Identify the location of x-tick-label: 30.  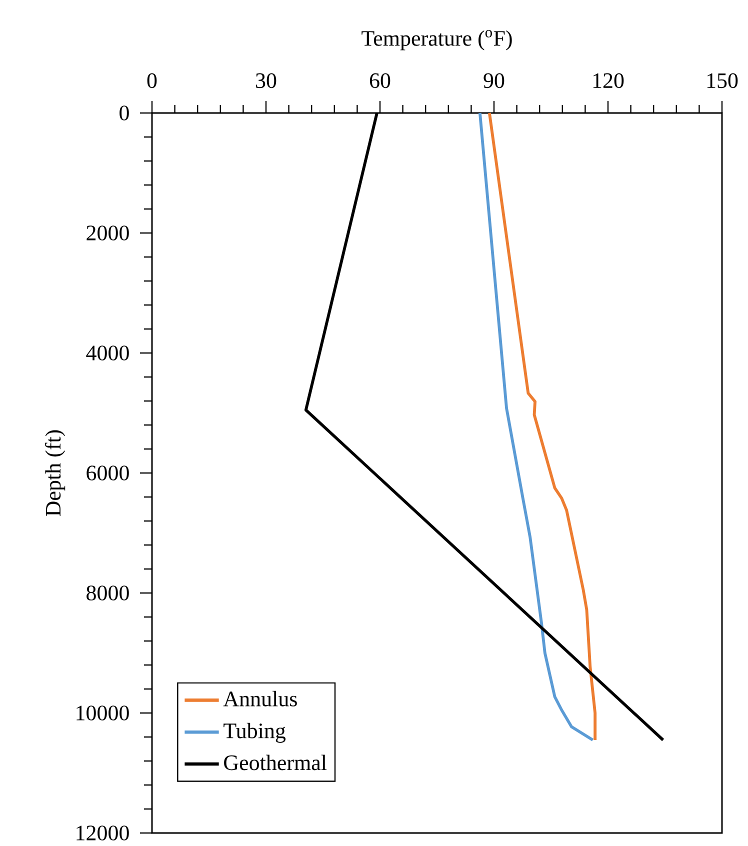
(266, 80).